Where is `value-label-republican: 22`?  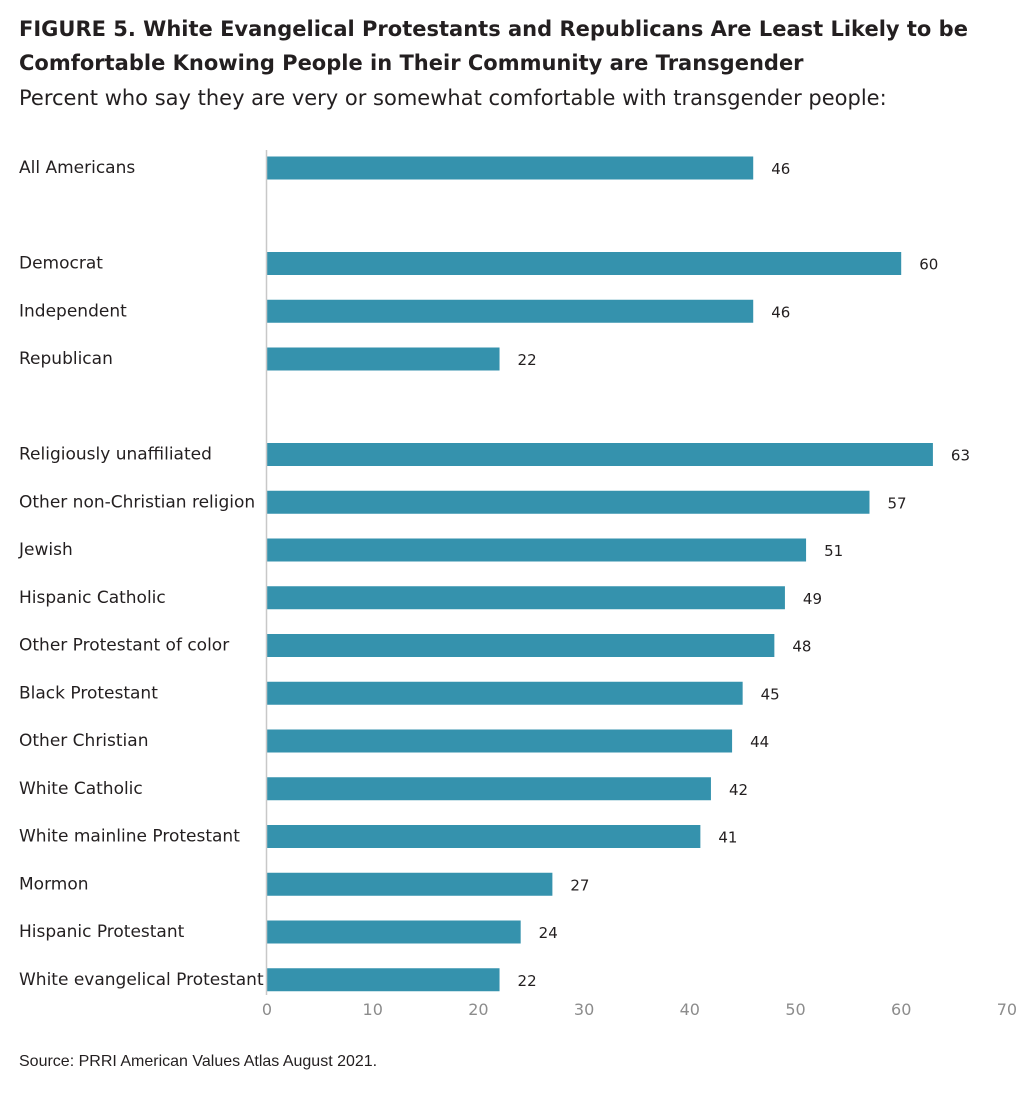
value-label-republican: 22 is located at coordinates (527, 360).